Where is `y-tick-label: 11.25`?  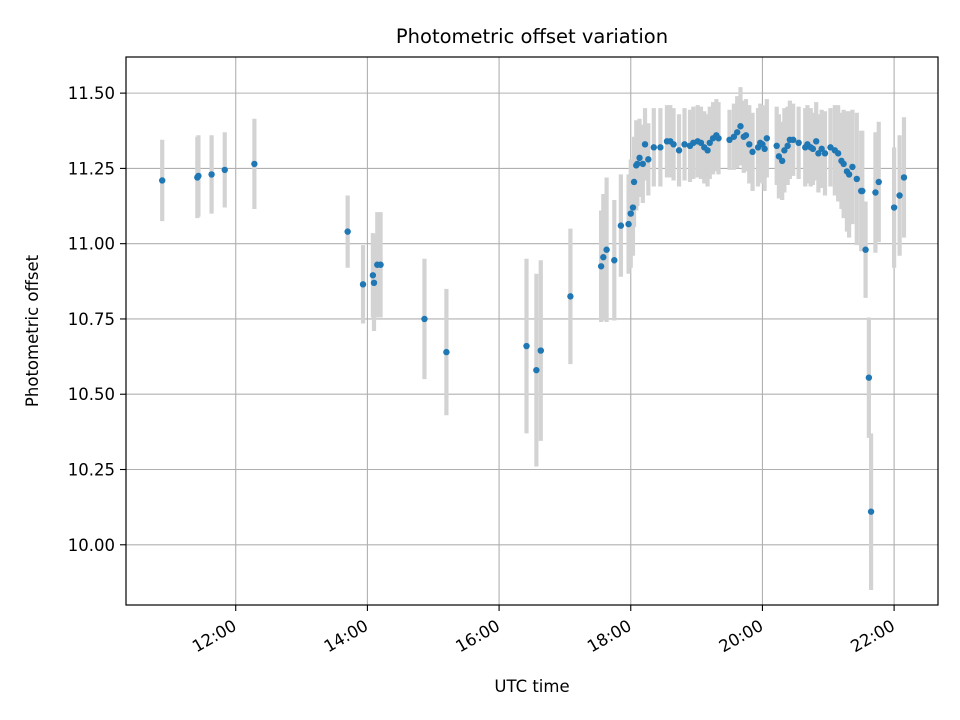
y-tick-label: 11.25 is located at coordinates (91, 168).